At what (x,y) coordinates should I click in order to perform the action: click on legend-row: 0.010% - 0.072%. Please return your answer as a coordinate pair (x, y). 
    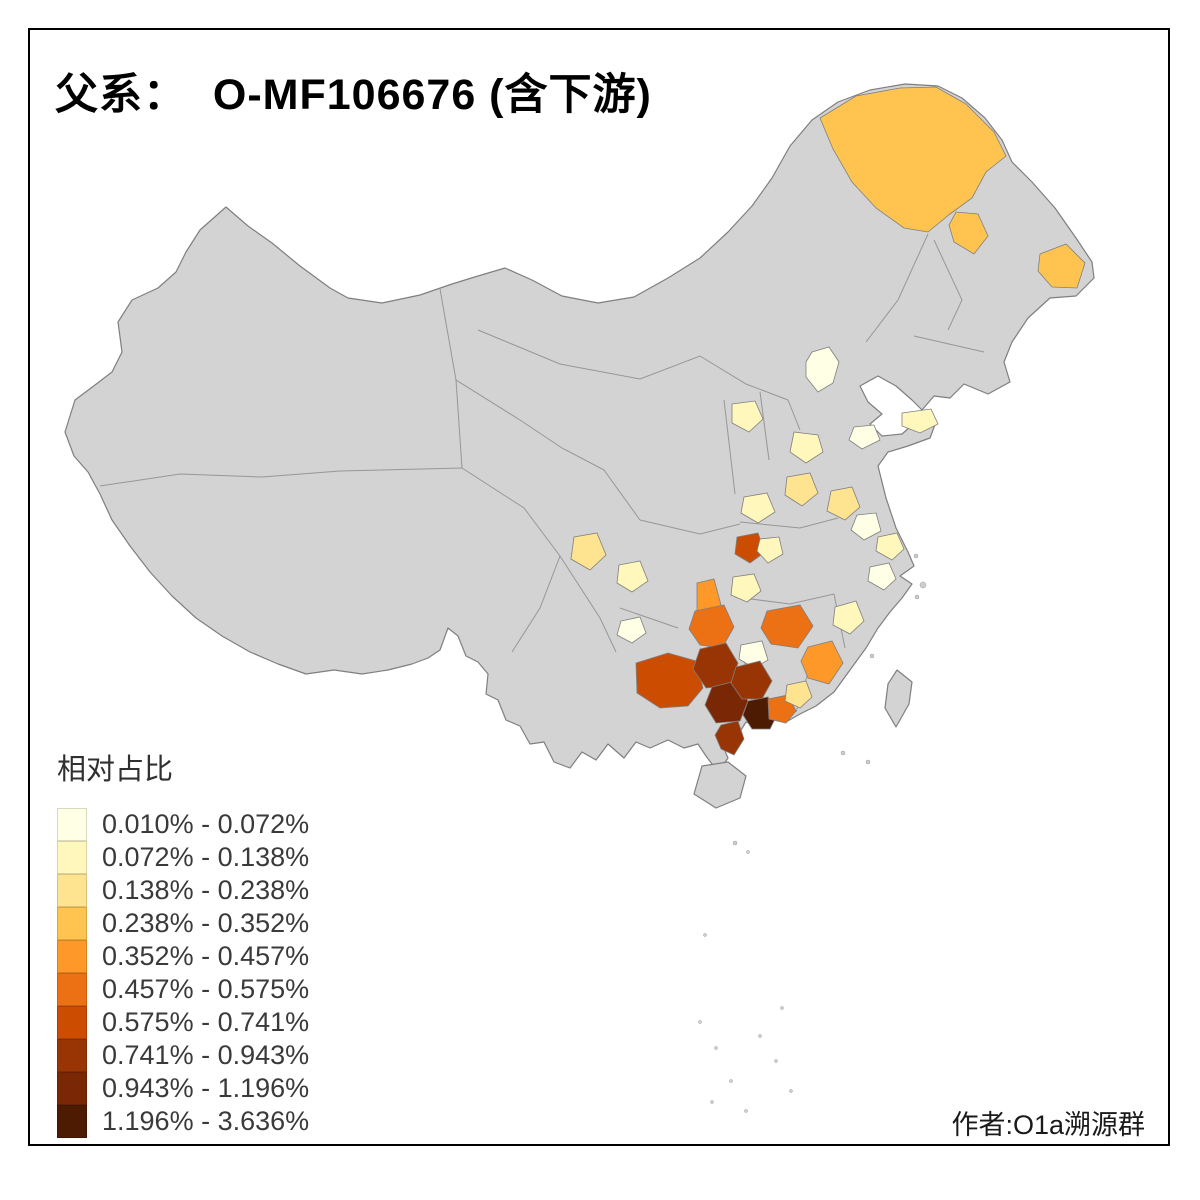
    Looking at the image, I should click on (183, 824).